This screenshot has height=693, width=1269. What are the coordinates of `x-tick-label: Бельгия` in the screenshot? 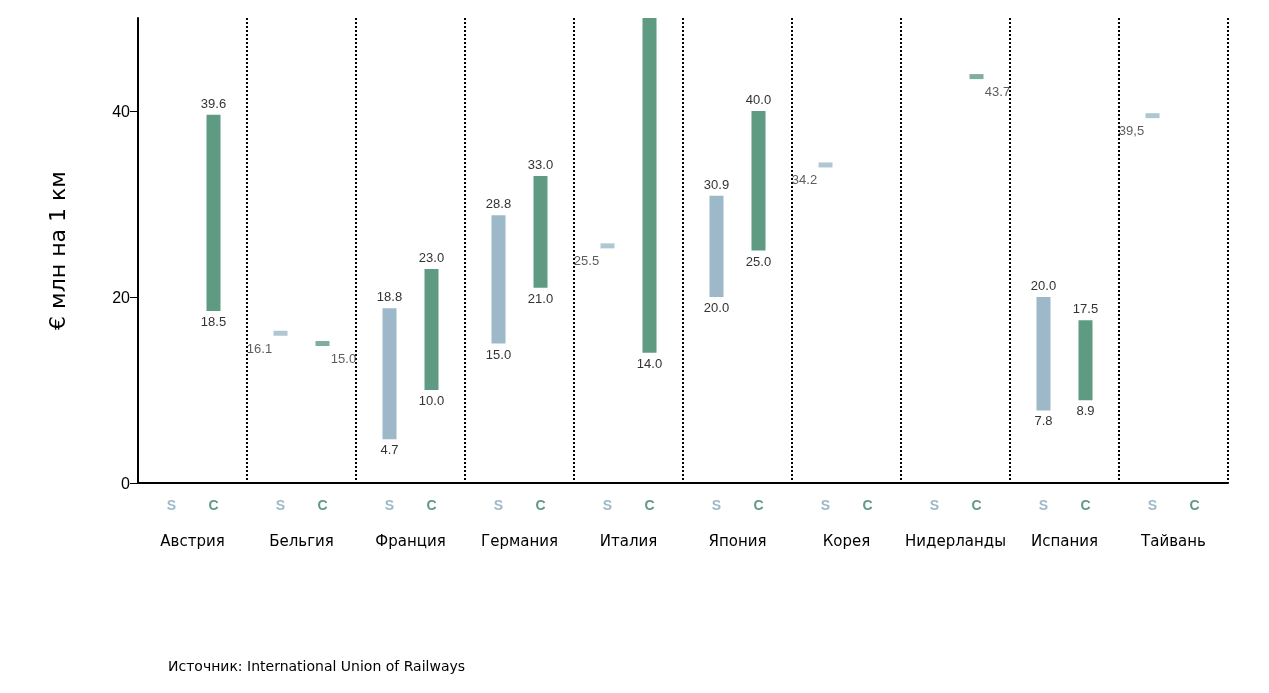 It's located at (301, 540).